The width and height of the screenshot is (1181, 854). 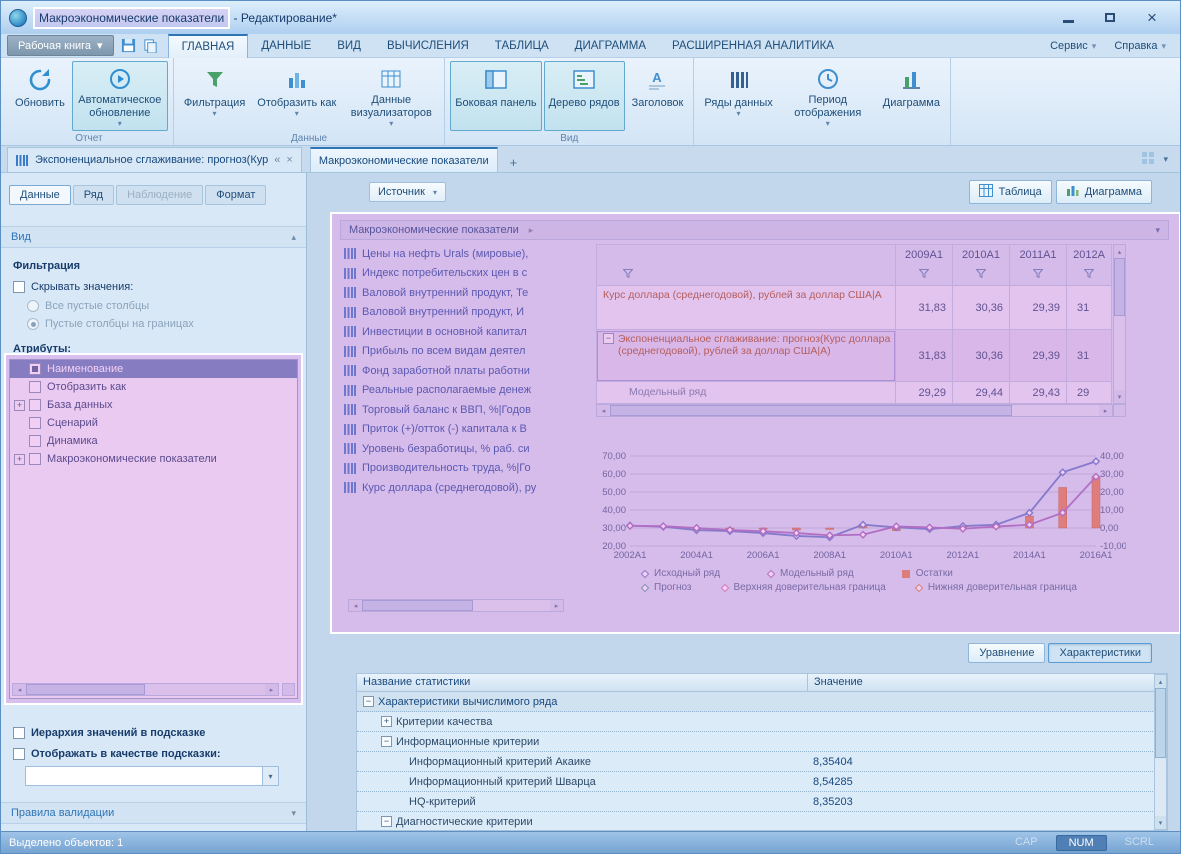 What do you see at coordinates (610, 45) in the screenshot?
I see `ribbon-tab: ДИАГРАММА` at bounding box center [610, 45].